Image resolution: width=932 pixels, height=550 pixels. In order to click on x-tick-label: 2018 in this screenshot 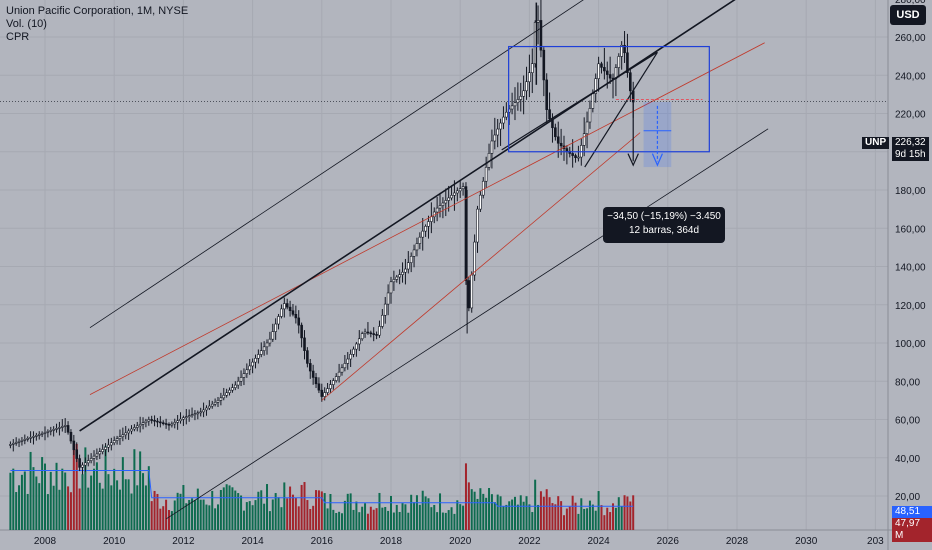, I will do `click(391, 541)`.